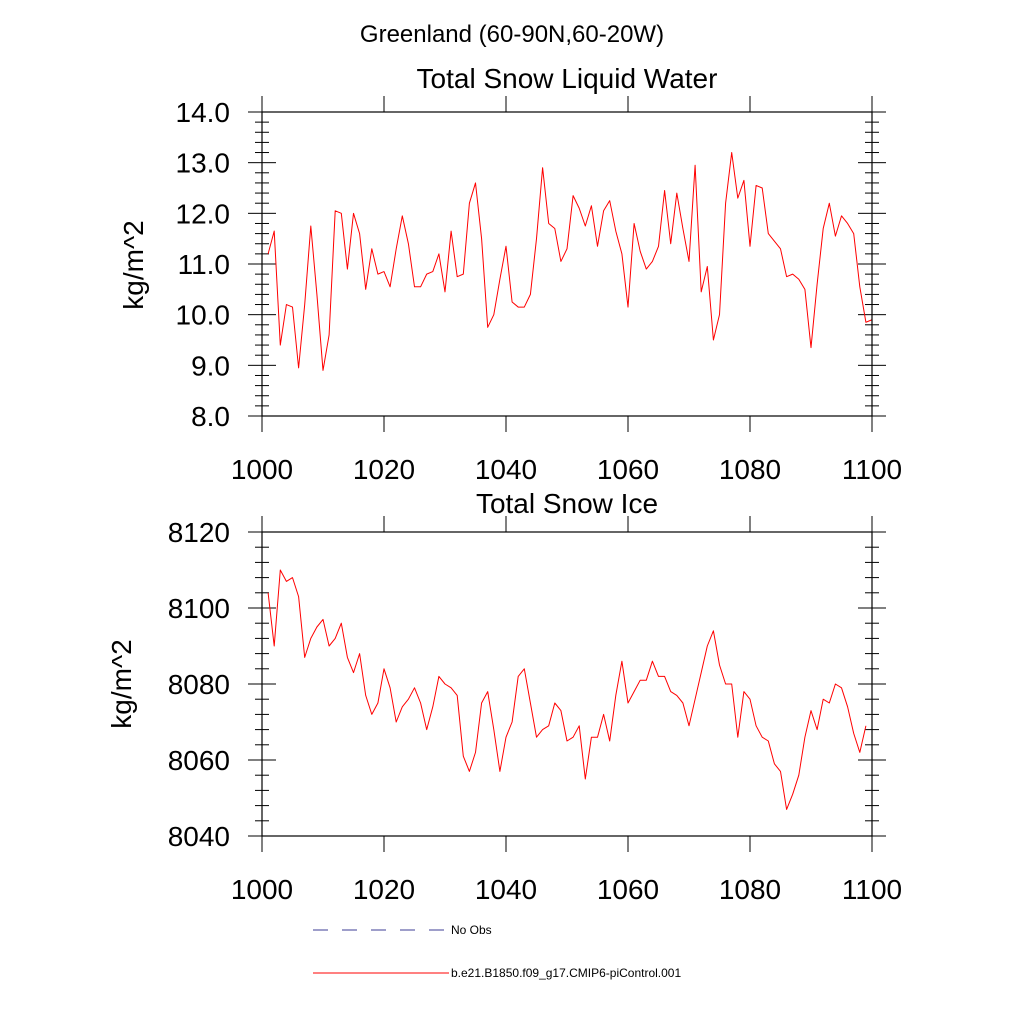 The image size is (1024, 1024). Describe the element at coordinates (471, 930) in the screenshot. I see `legend-label-no-obs: No Obs` at that location.